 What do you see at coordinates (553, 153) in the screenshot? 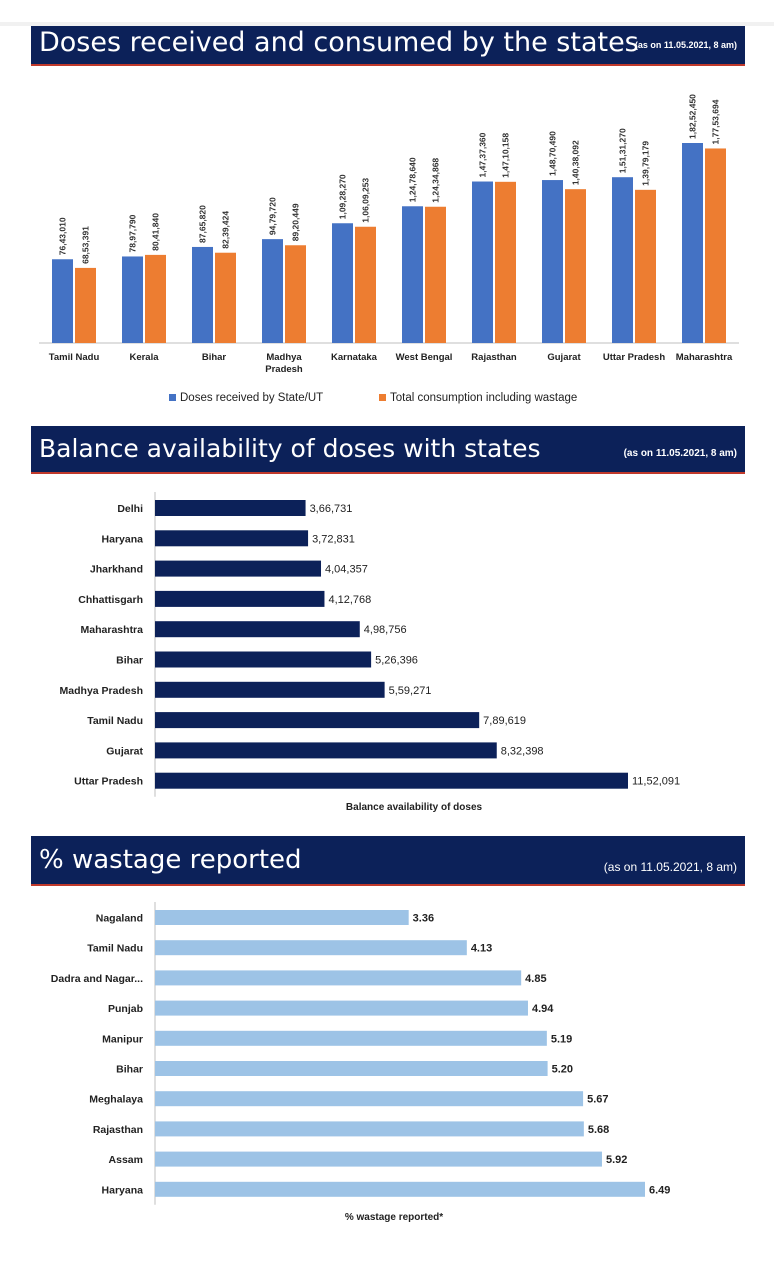
I see `data-label: 1,48,70,490` at bounding box center [553, 153].